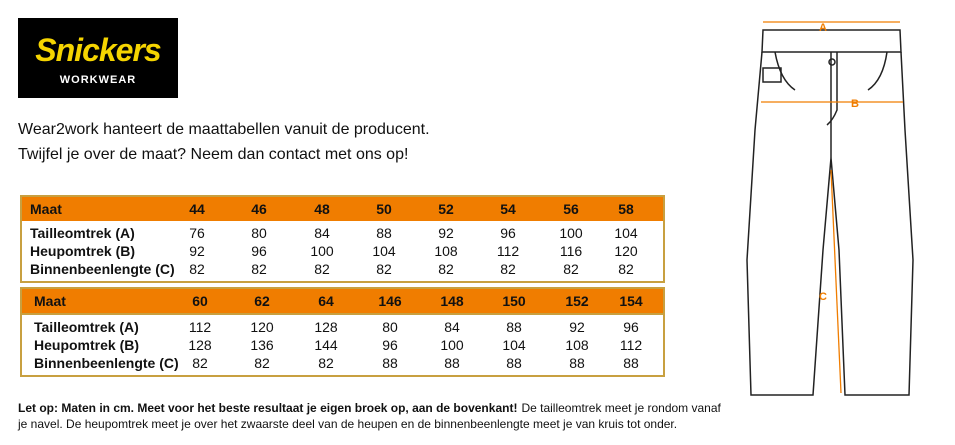  Describe the element at coordinates (262, 345) in the screenshot. I see `value: 136` at that location.